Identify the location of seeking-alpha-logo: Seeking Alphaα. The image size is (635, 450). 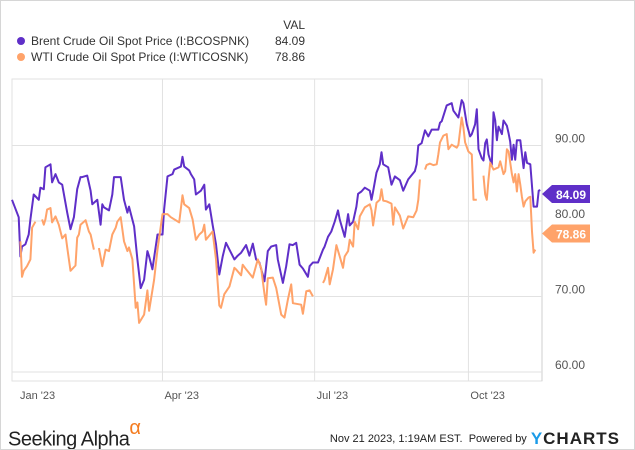
(74, 433).